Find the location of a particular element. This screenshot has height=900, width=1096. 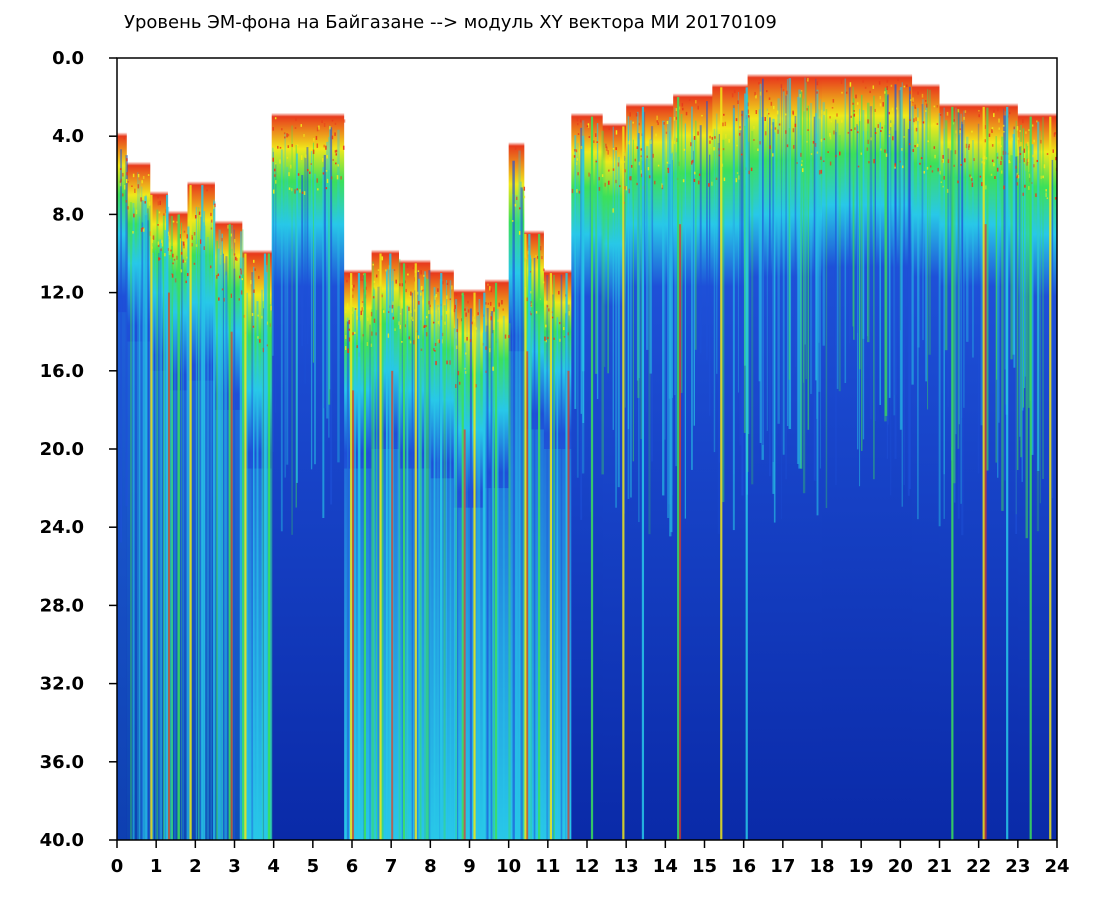

y-tick-label: 24.0 is located at coordinates (62, 527).